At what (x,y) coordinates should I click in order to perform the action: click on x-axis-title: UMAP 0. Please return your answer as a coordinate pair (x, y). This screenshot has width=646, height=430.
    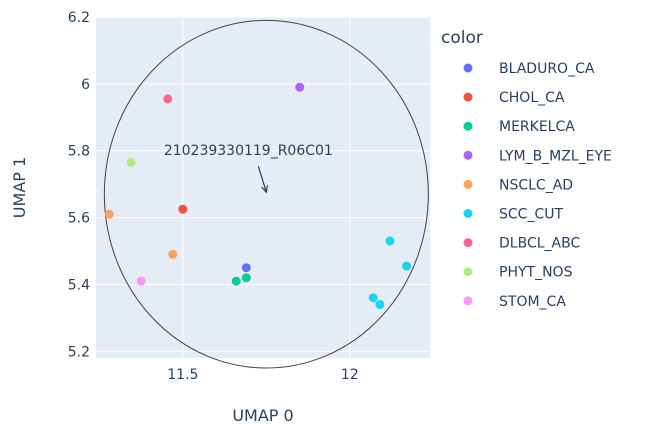
    Looking at the image, I should click on (262, 415).